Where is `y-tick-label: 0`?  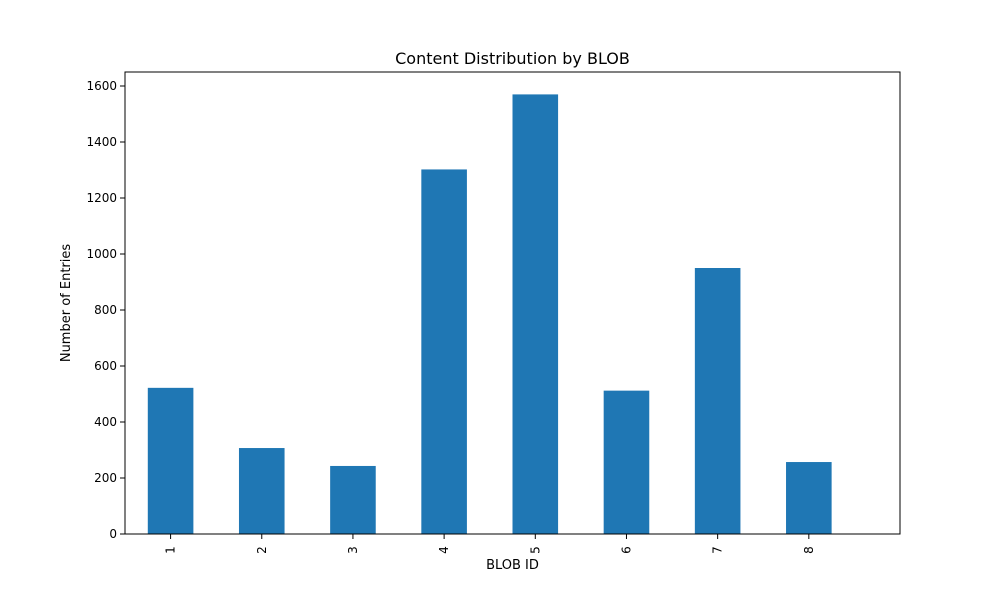 y-tick-label: 0 is located at coordinates (113, 534).